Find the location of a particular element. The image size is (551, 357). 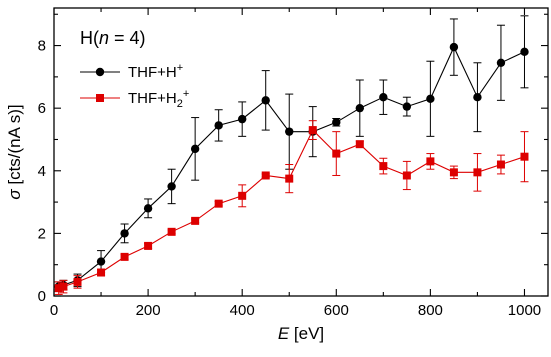

x-axis-label: E [eV] is located at coordinates (301, 333).